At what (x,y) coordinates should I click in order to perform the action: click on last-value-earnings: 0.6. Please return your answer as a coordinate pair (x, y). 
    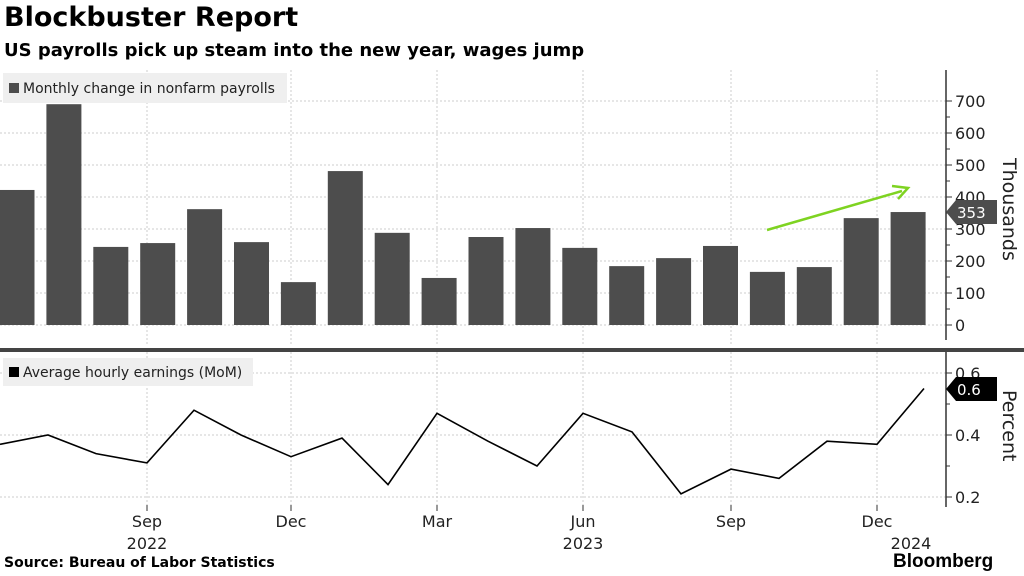
    Looking at the image, I should click on (969, 390).